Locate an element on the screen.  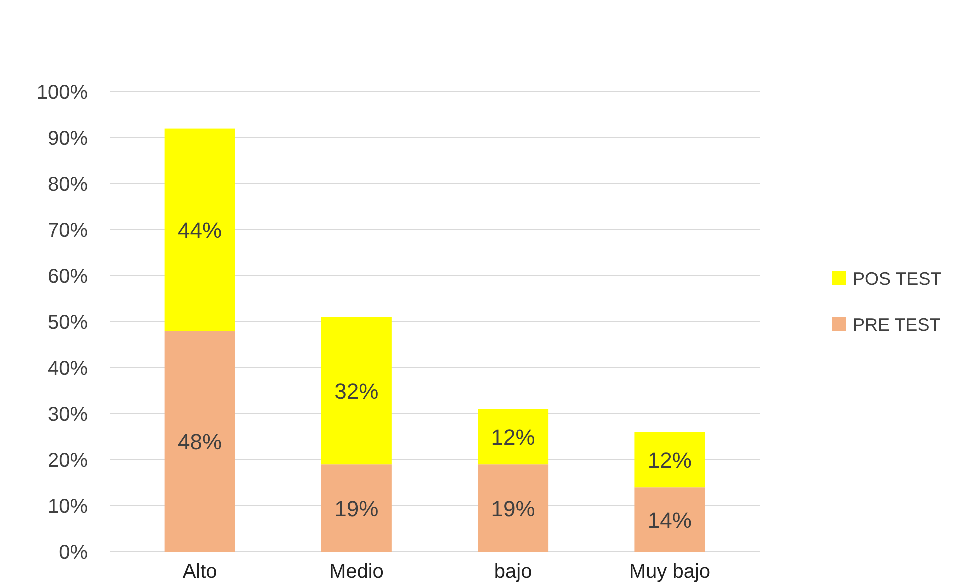
y-tick-label: 80% is located at coordinates (68, 185).